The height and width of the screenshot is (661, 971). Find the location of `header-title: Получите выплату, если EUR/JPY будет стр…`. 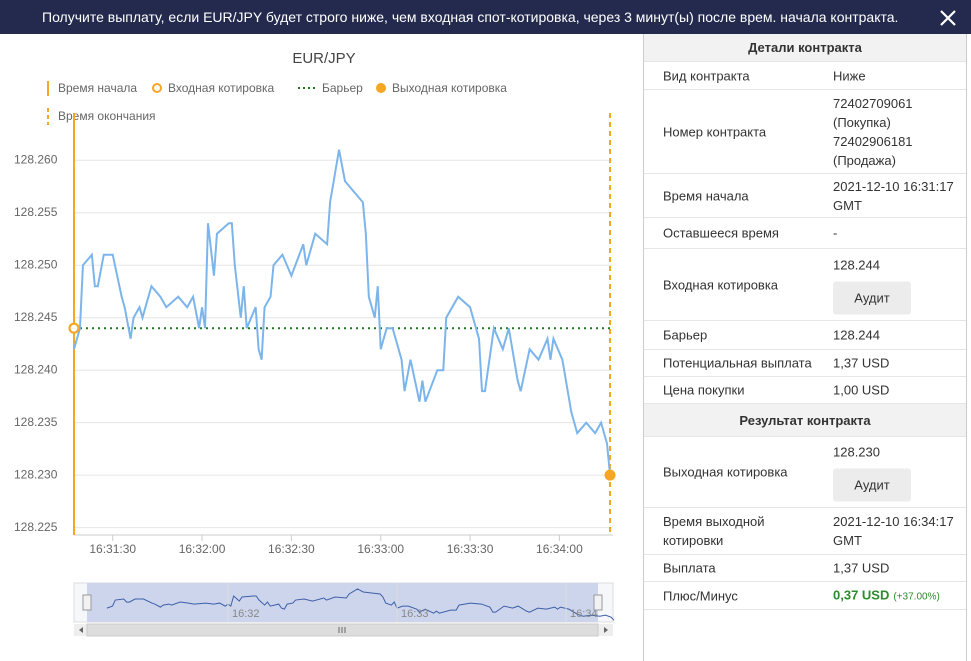

header-title: Получите выплату, если EUR/JPY будет стр… is located at coordinates (470, 17).